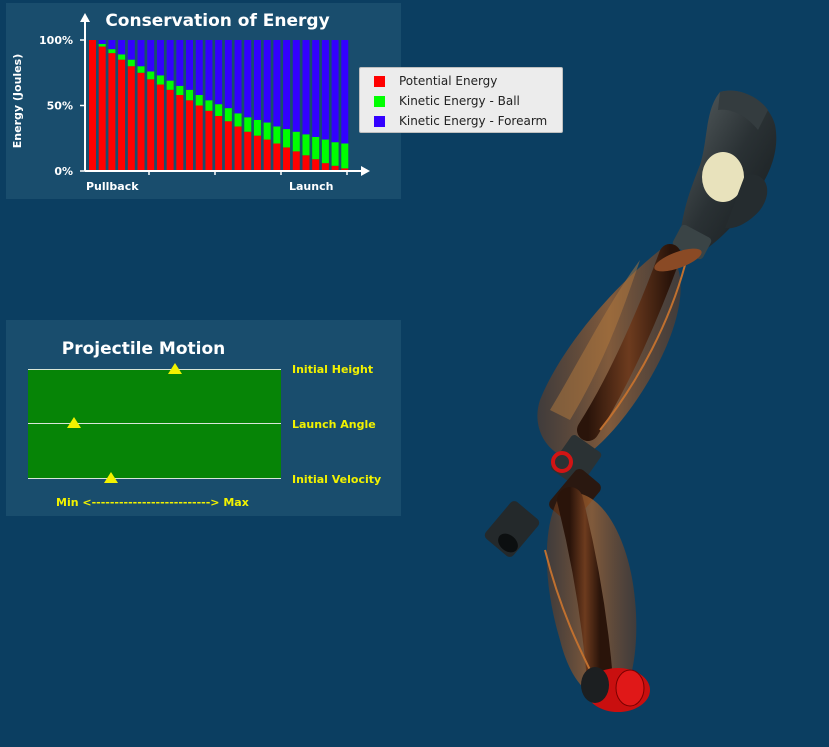 The height and width of the screenshot is (747, 829). What do you see at coordinates (217, 21) in the screenshot?
I see `energy-chart-title: Conservation of Energy` at bounding box center [217, 21].